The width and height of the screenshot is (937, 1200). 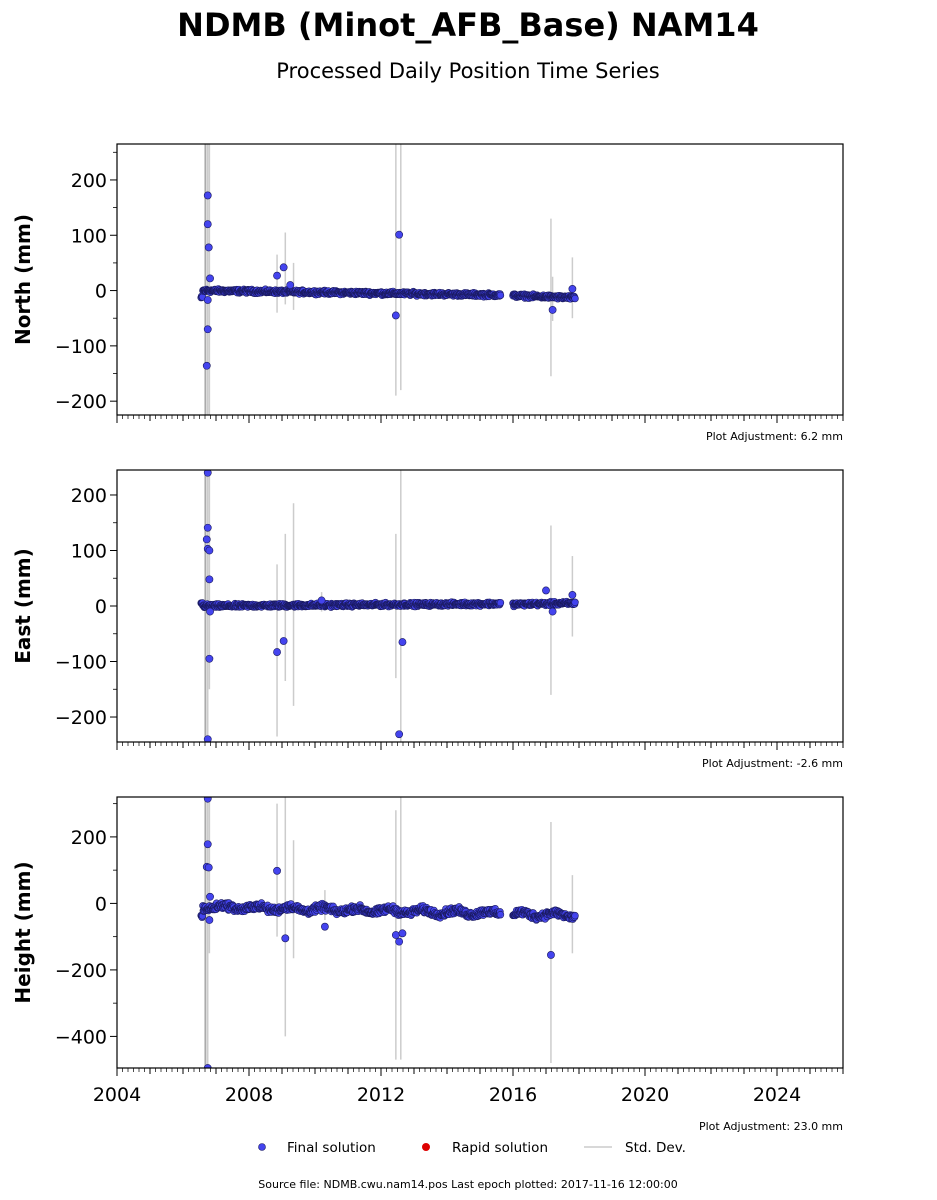 I want to click on legend-final-label: Final solution, so click(x=331, y=1148).